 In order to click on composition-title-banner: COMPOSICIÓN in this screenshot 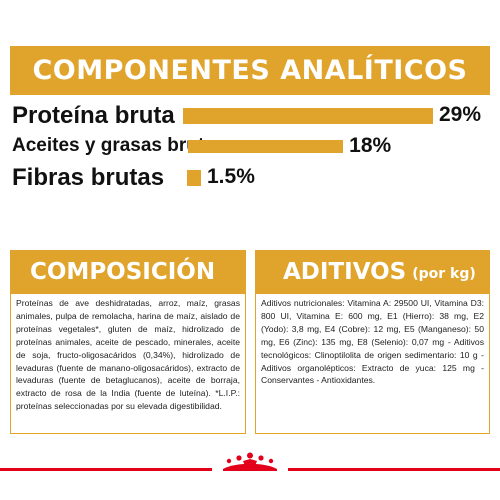, I will do `click(128, 271)`.